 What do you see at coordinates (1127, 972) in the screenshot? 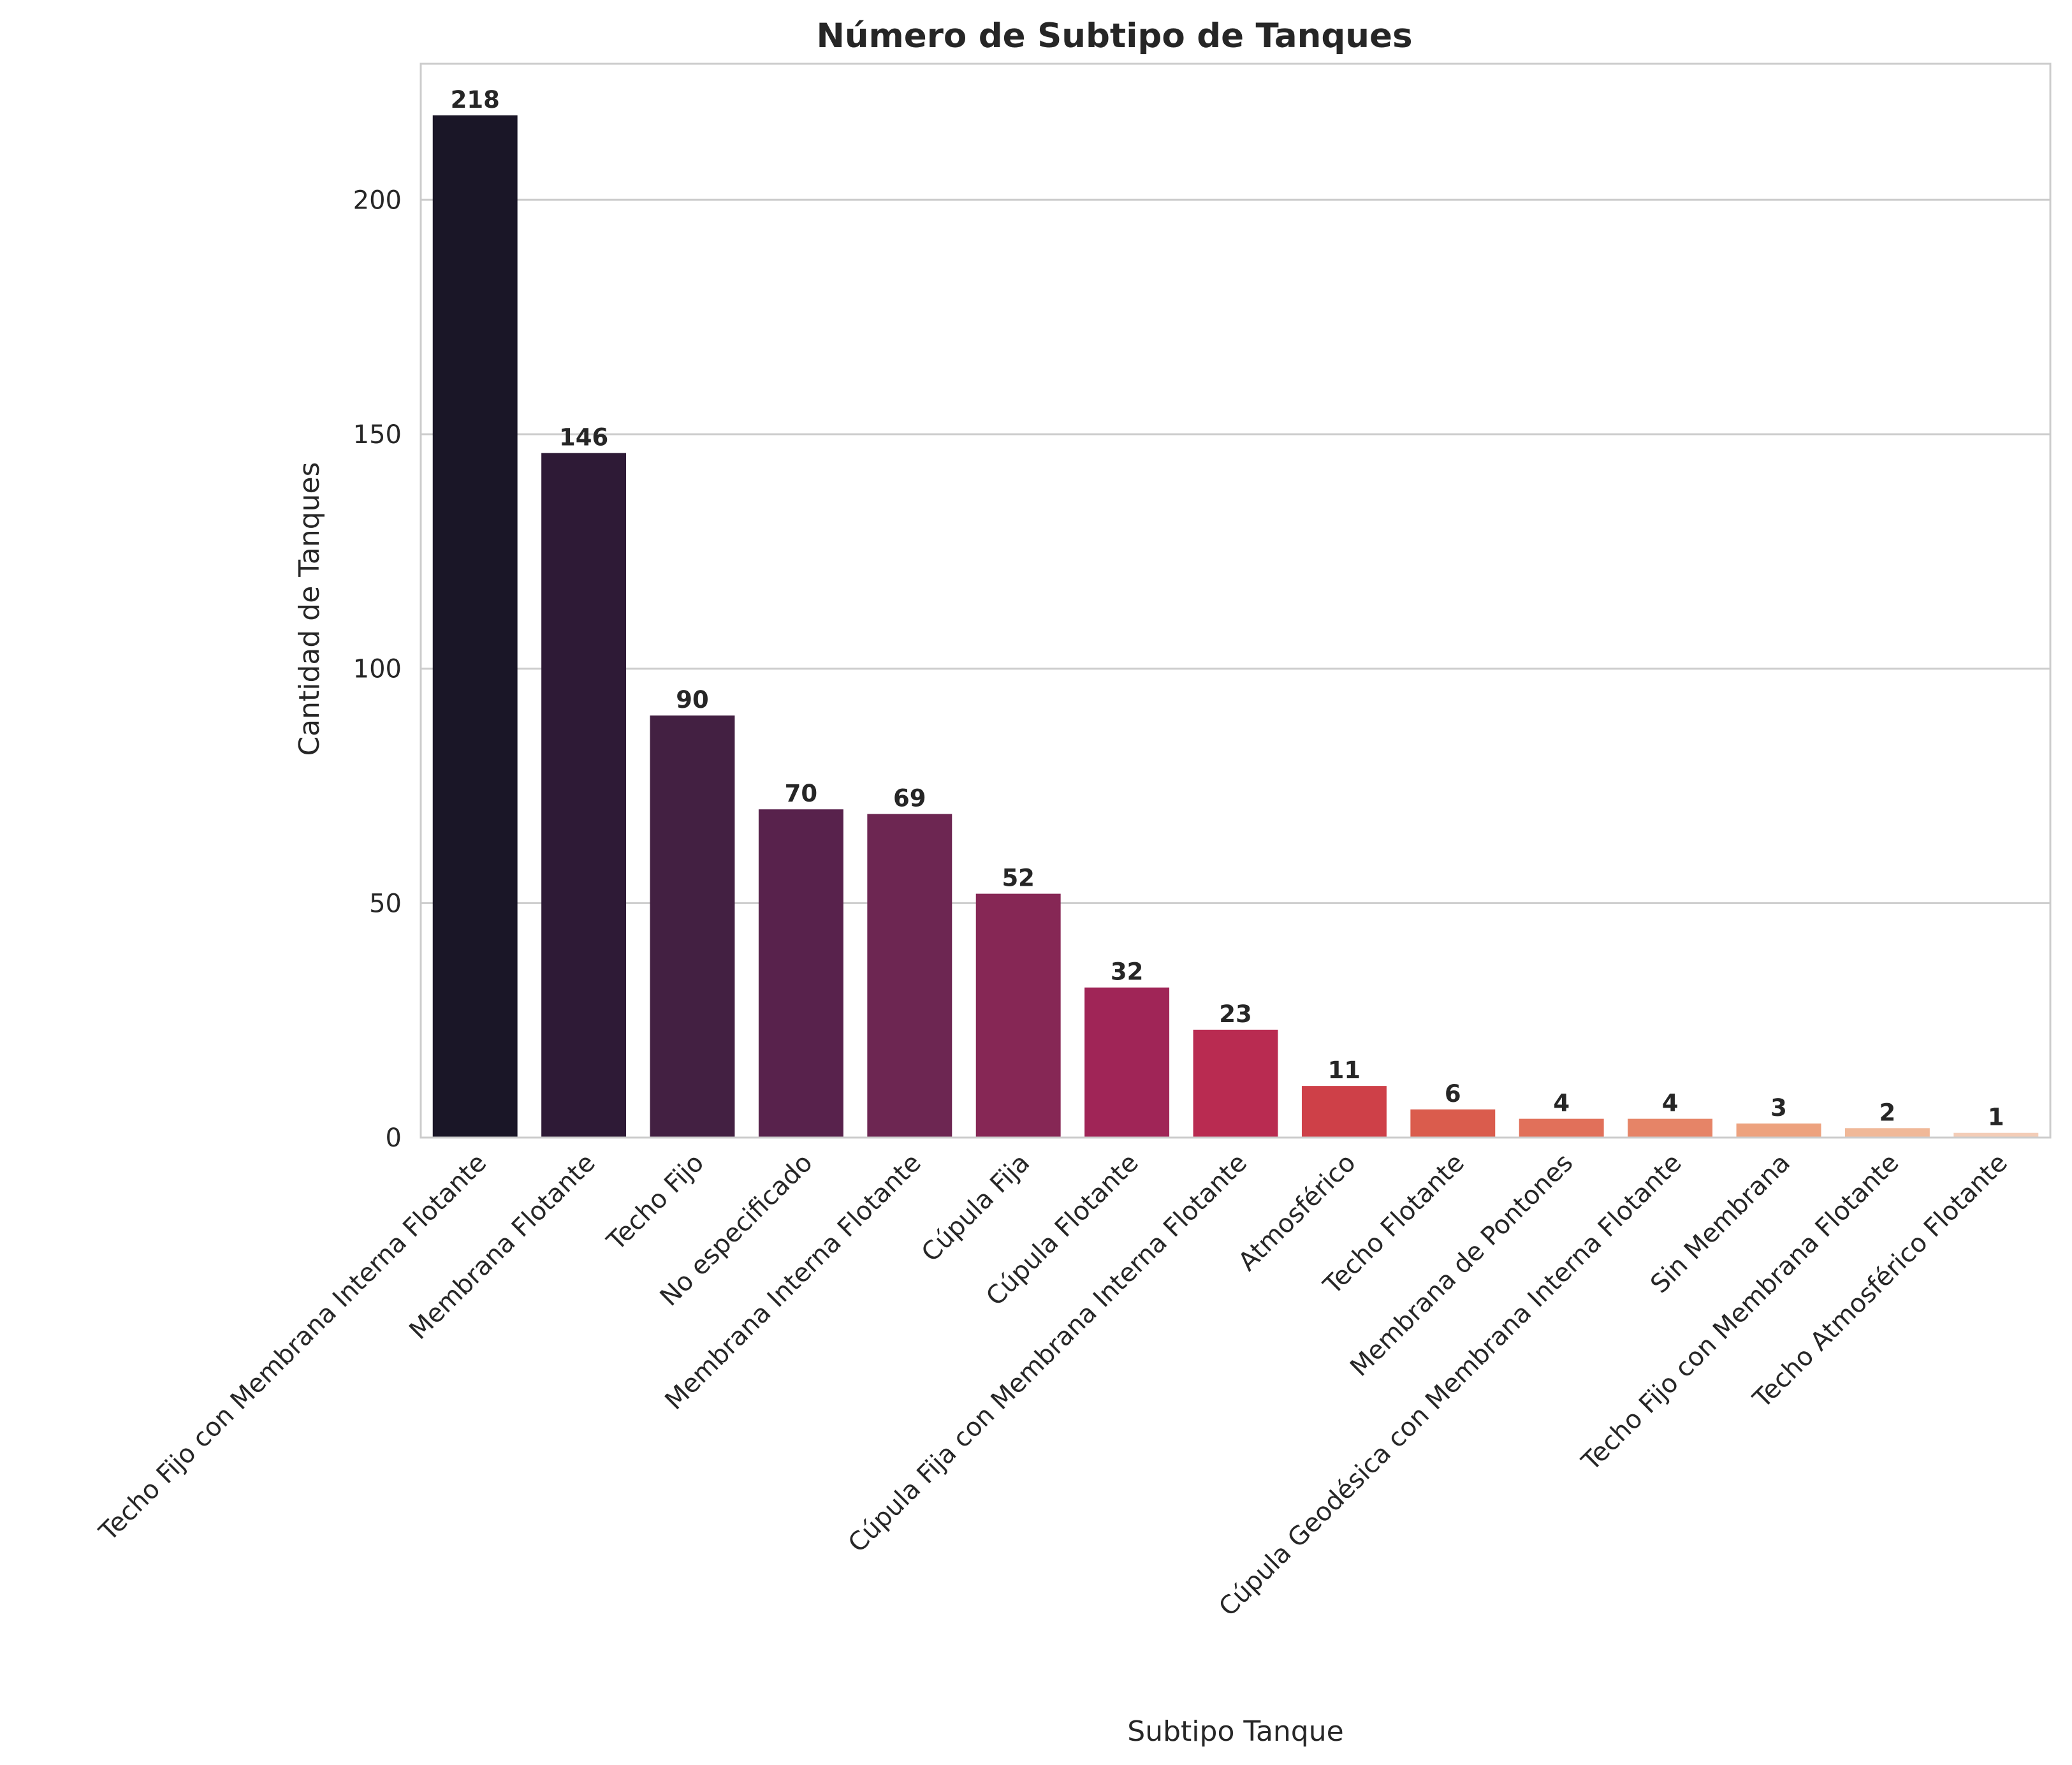
I see `bar-value-label: 32` at bounding box center [1127, 972].